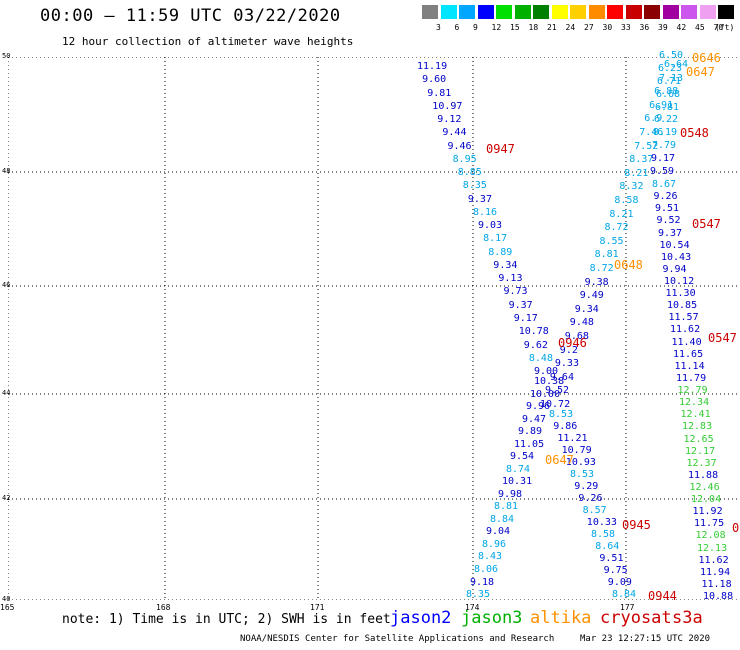 Image resolution: width=740 pixels, height=650 pixels. What do you see at coordinates (674, 245) in the screenshot?
I see `wave-height-value: 10.54` at bounding box center [674, 245].